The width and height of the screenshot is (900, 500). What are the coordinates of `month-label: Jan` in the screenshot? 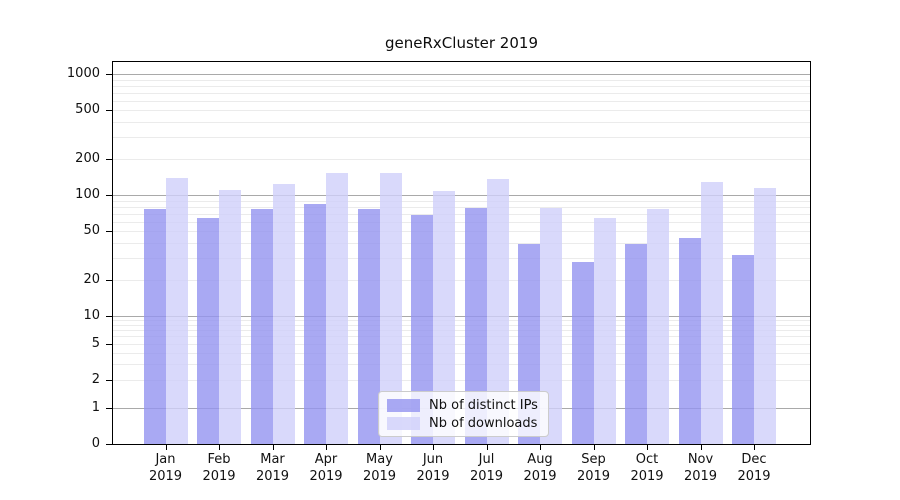 It's located at (165, 459).